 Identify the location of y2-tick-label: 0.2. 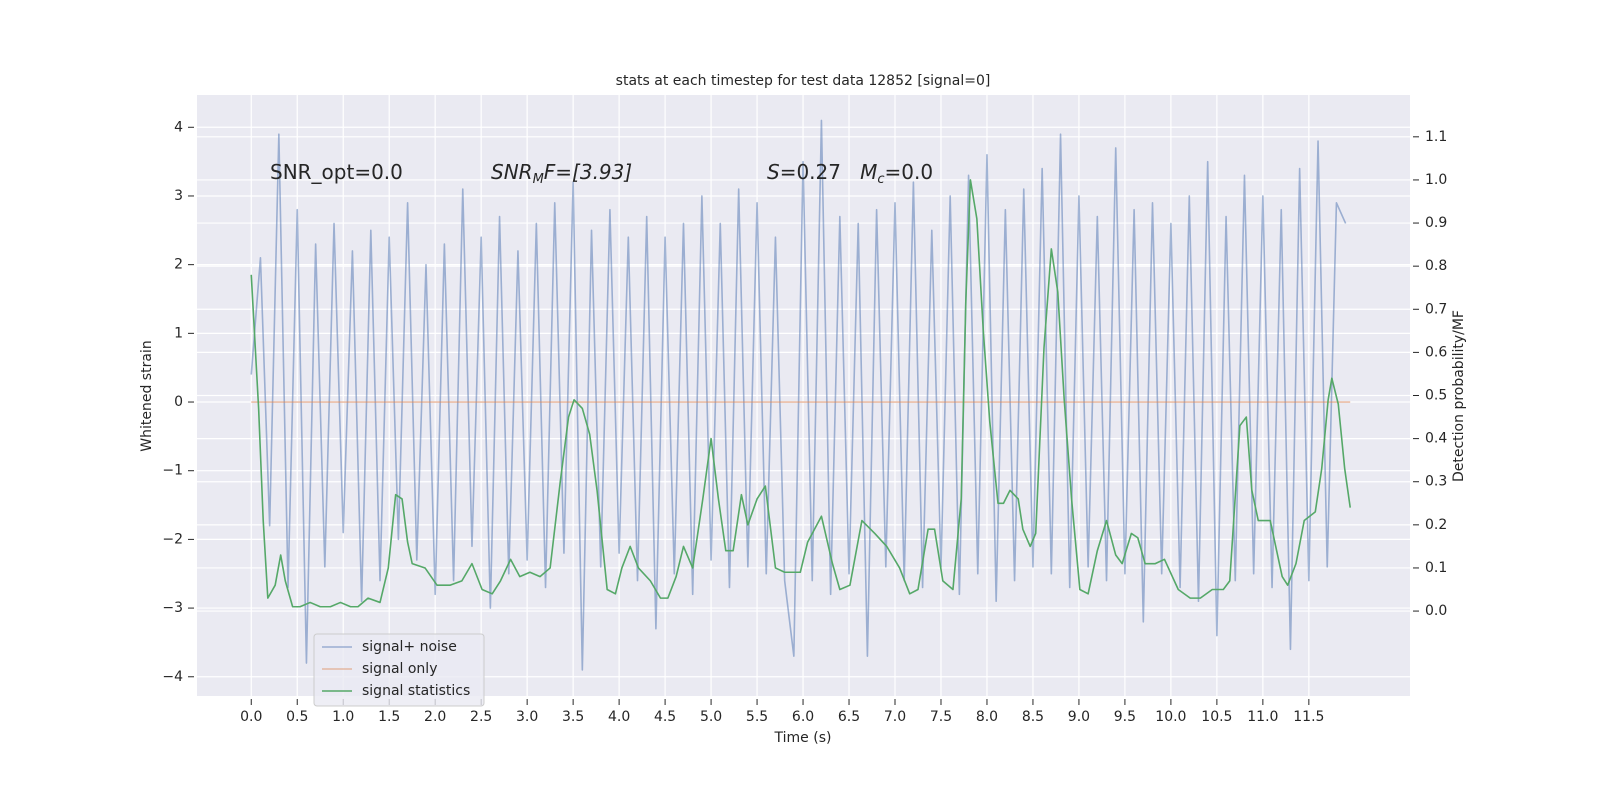
(1436, 525).